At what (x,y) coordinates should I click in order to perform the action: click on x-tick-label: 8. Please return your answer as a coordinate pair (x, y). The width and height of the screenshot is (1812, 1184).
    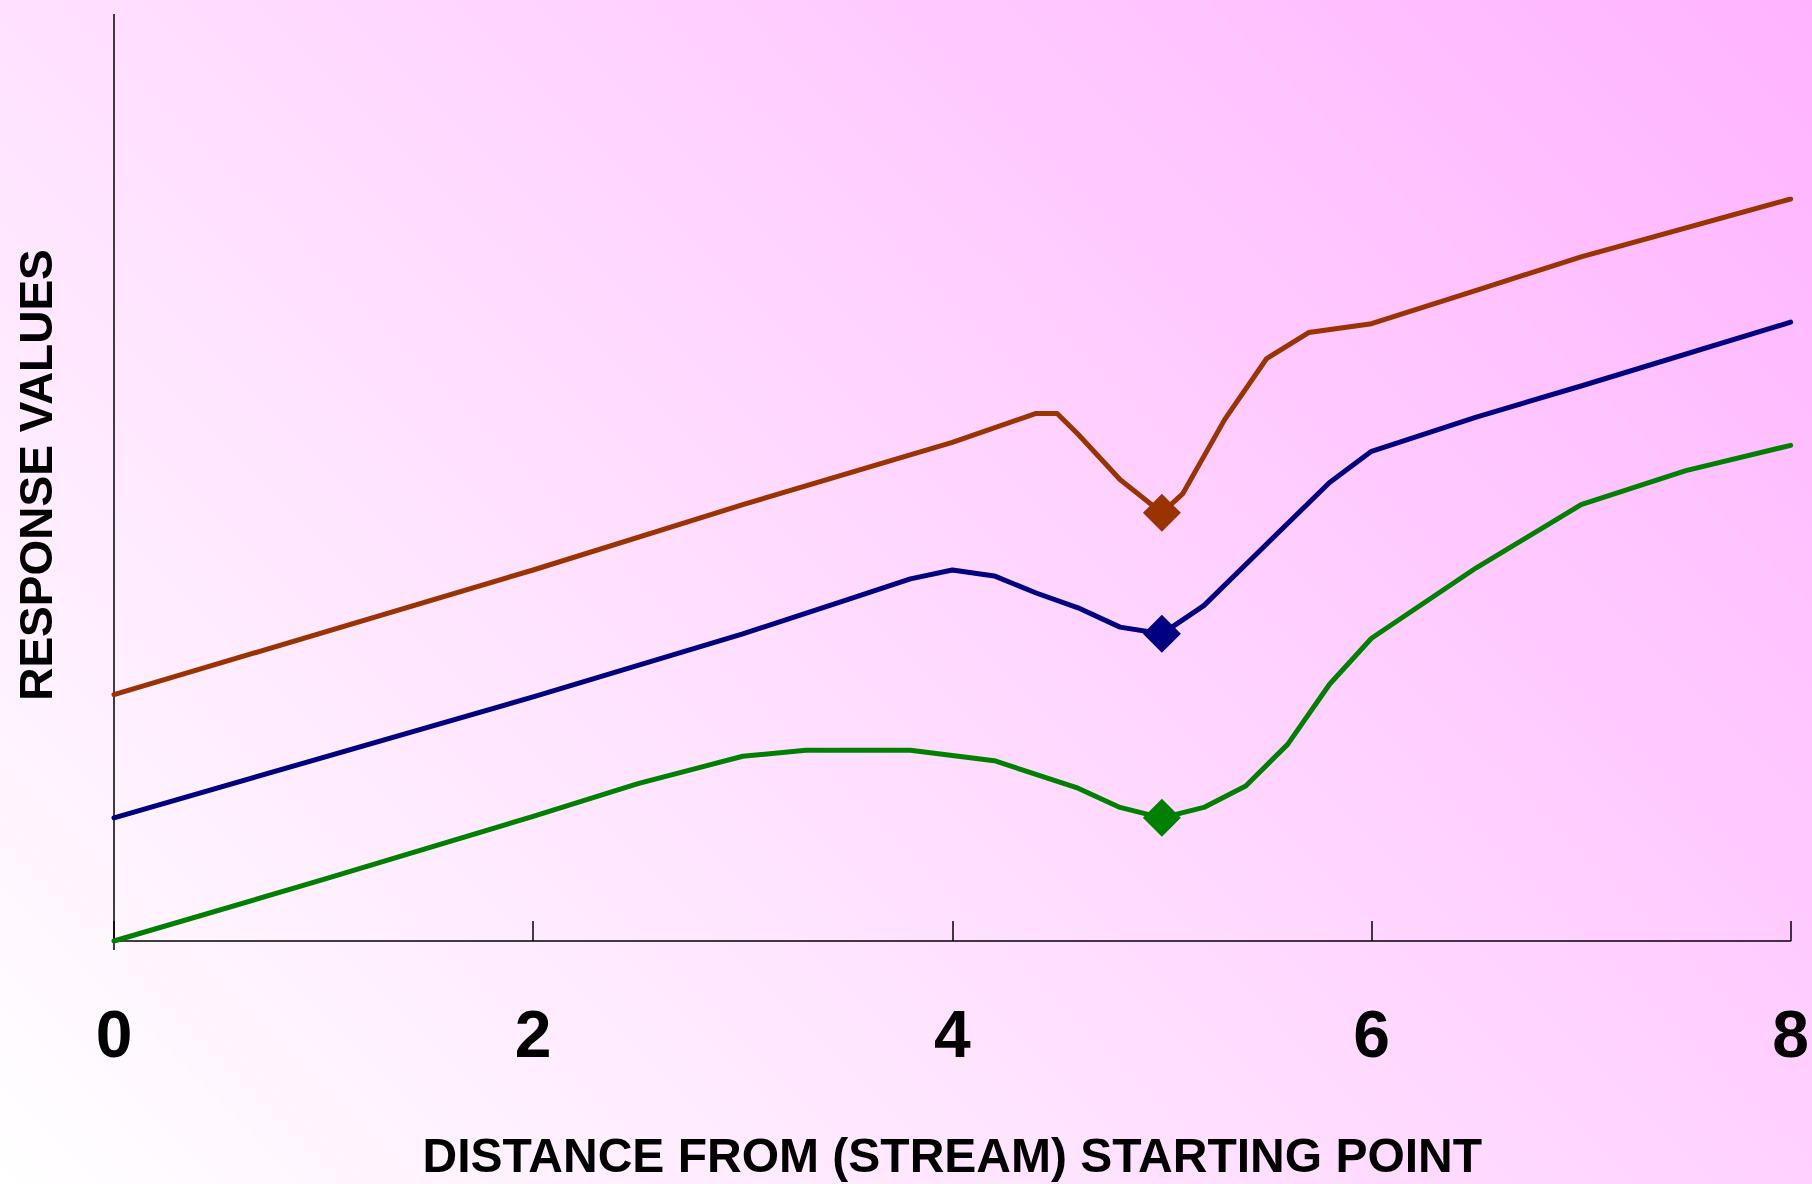
    Looking at the image, I should click on (1791, 1034).